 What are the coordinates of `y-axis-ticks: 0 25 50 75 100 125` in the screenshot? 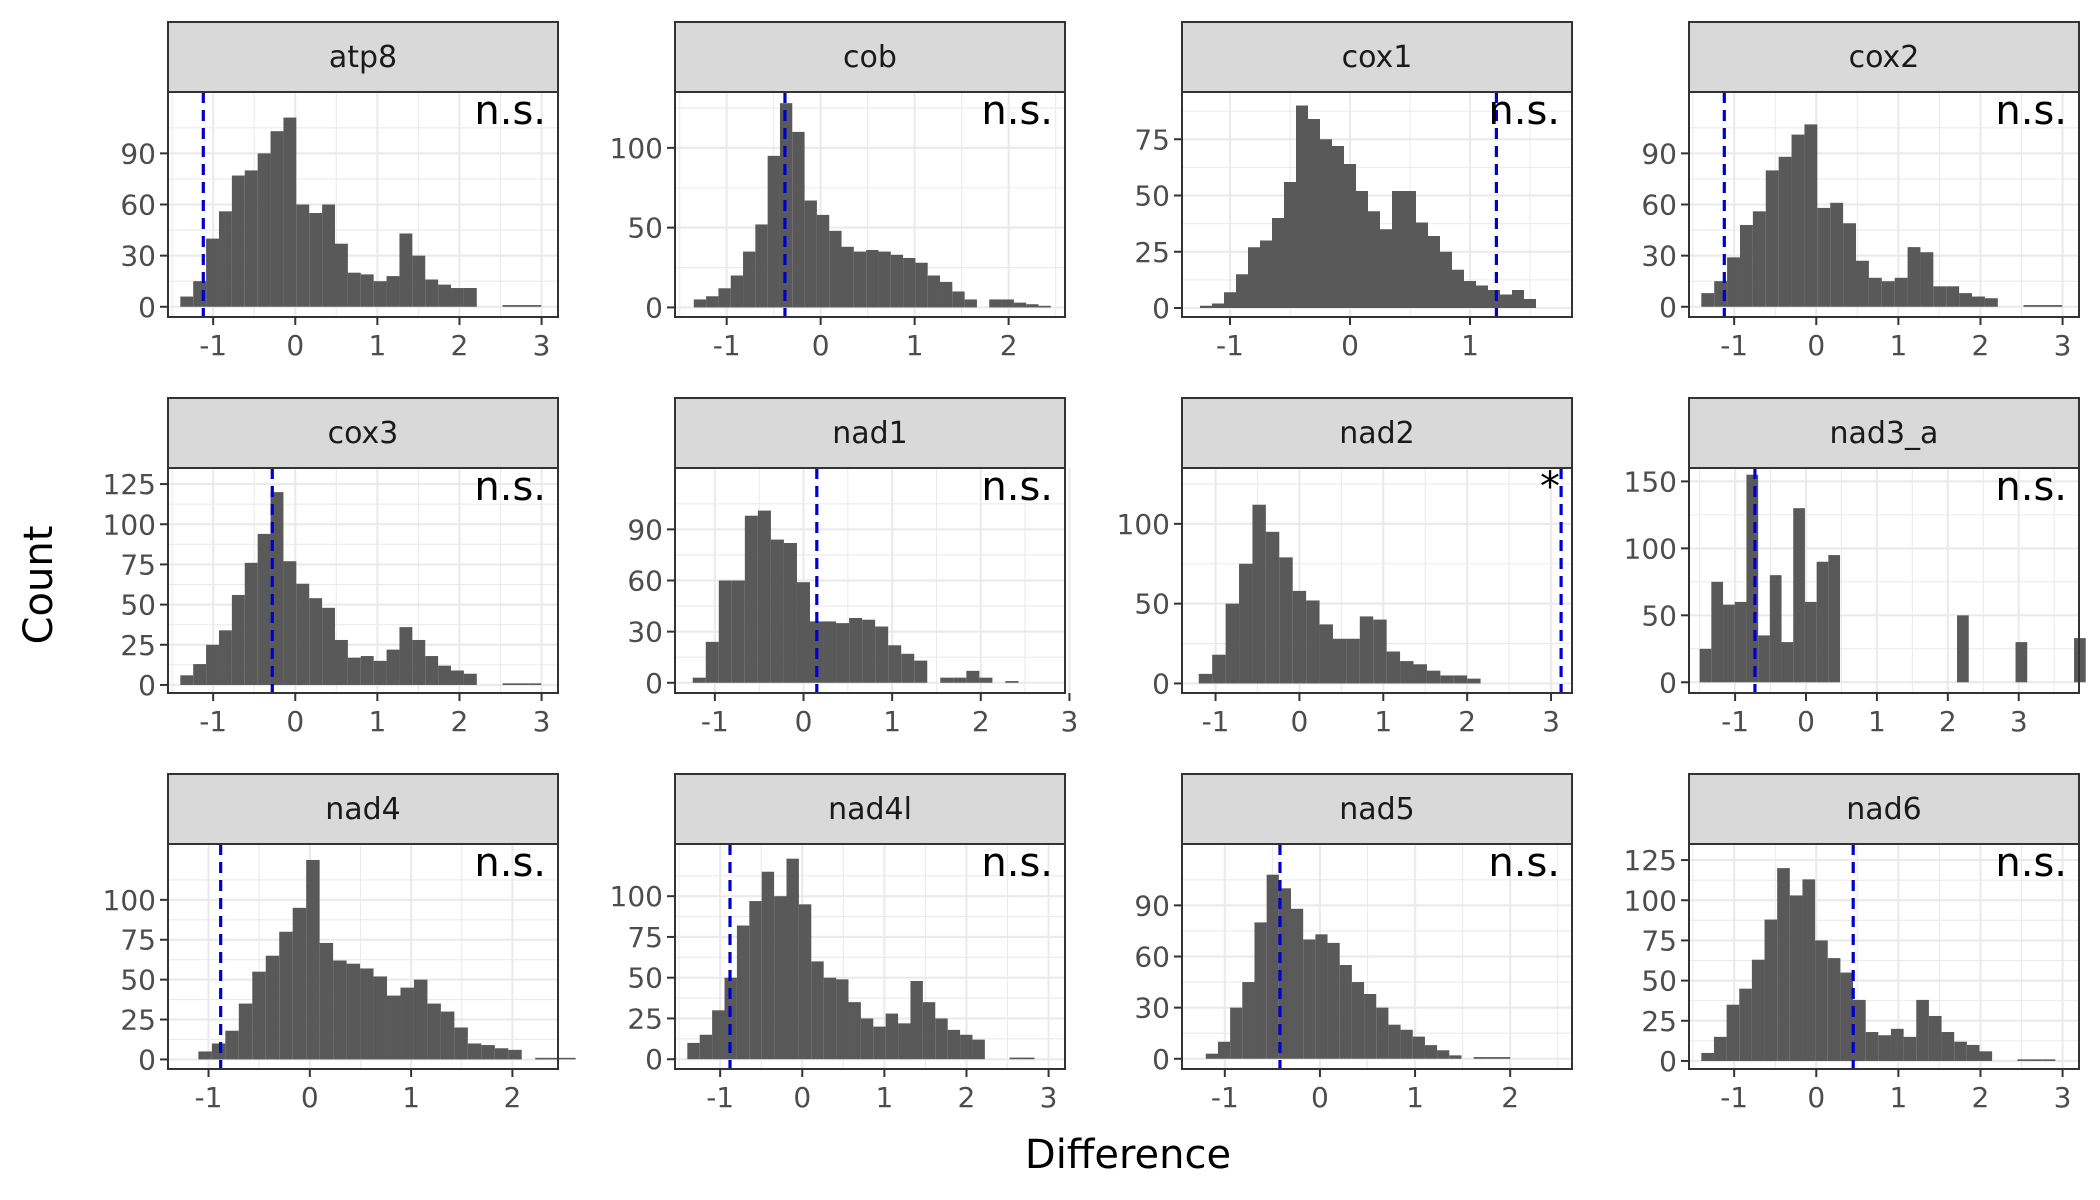 It's located at (135, 585).